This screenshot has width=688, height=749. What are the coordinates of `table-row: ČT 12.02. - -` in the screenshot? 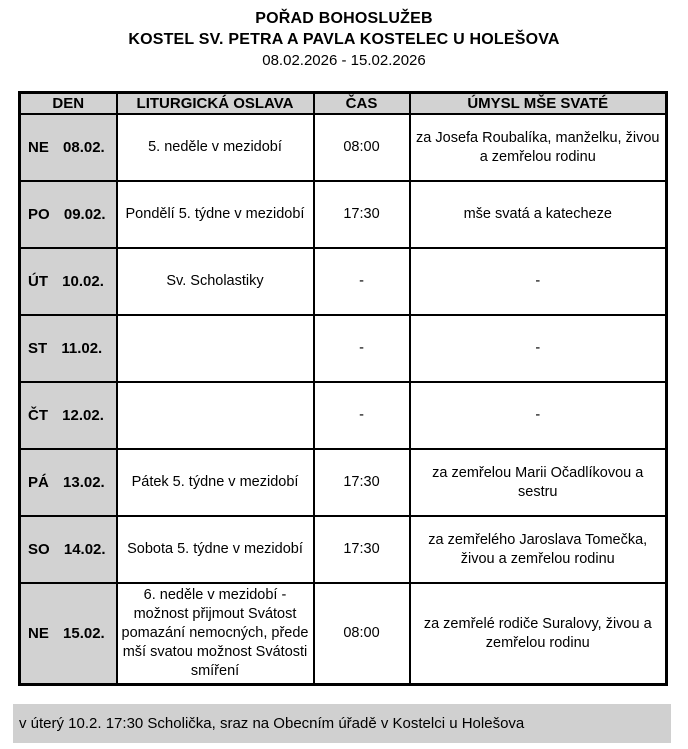 It's located at (343, 415).